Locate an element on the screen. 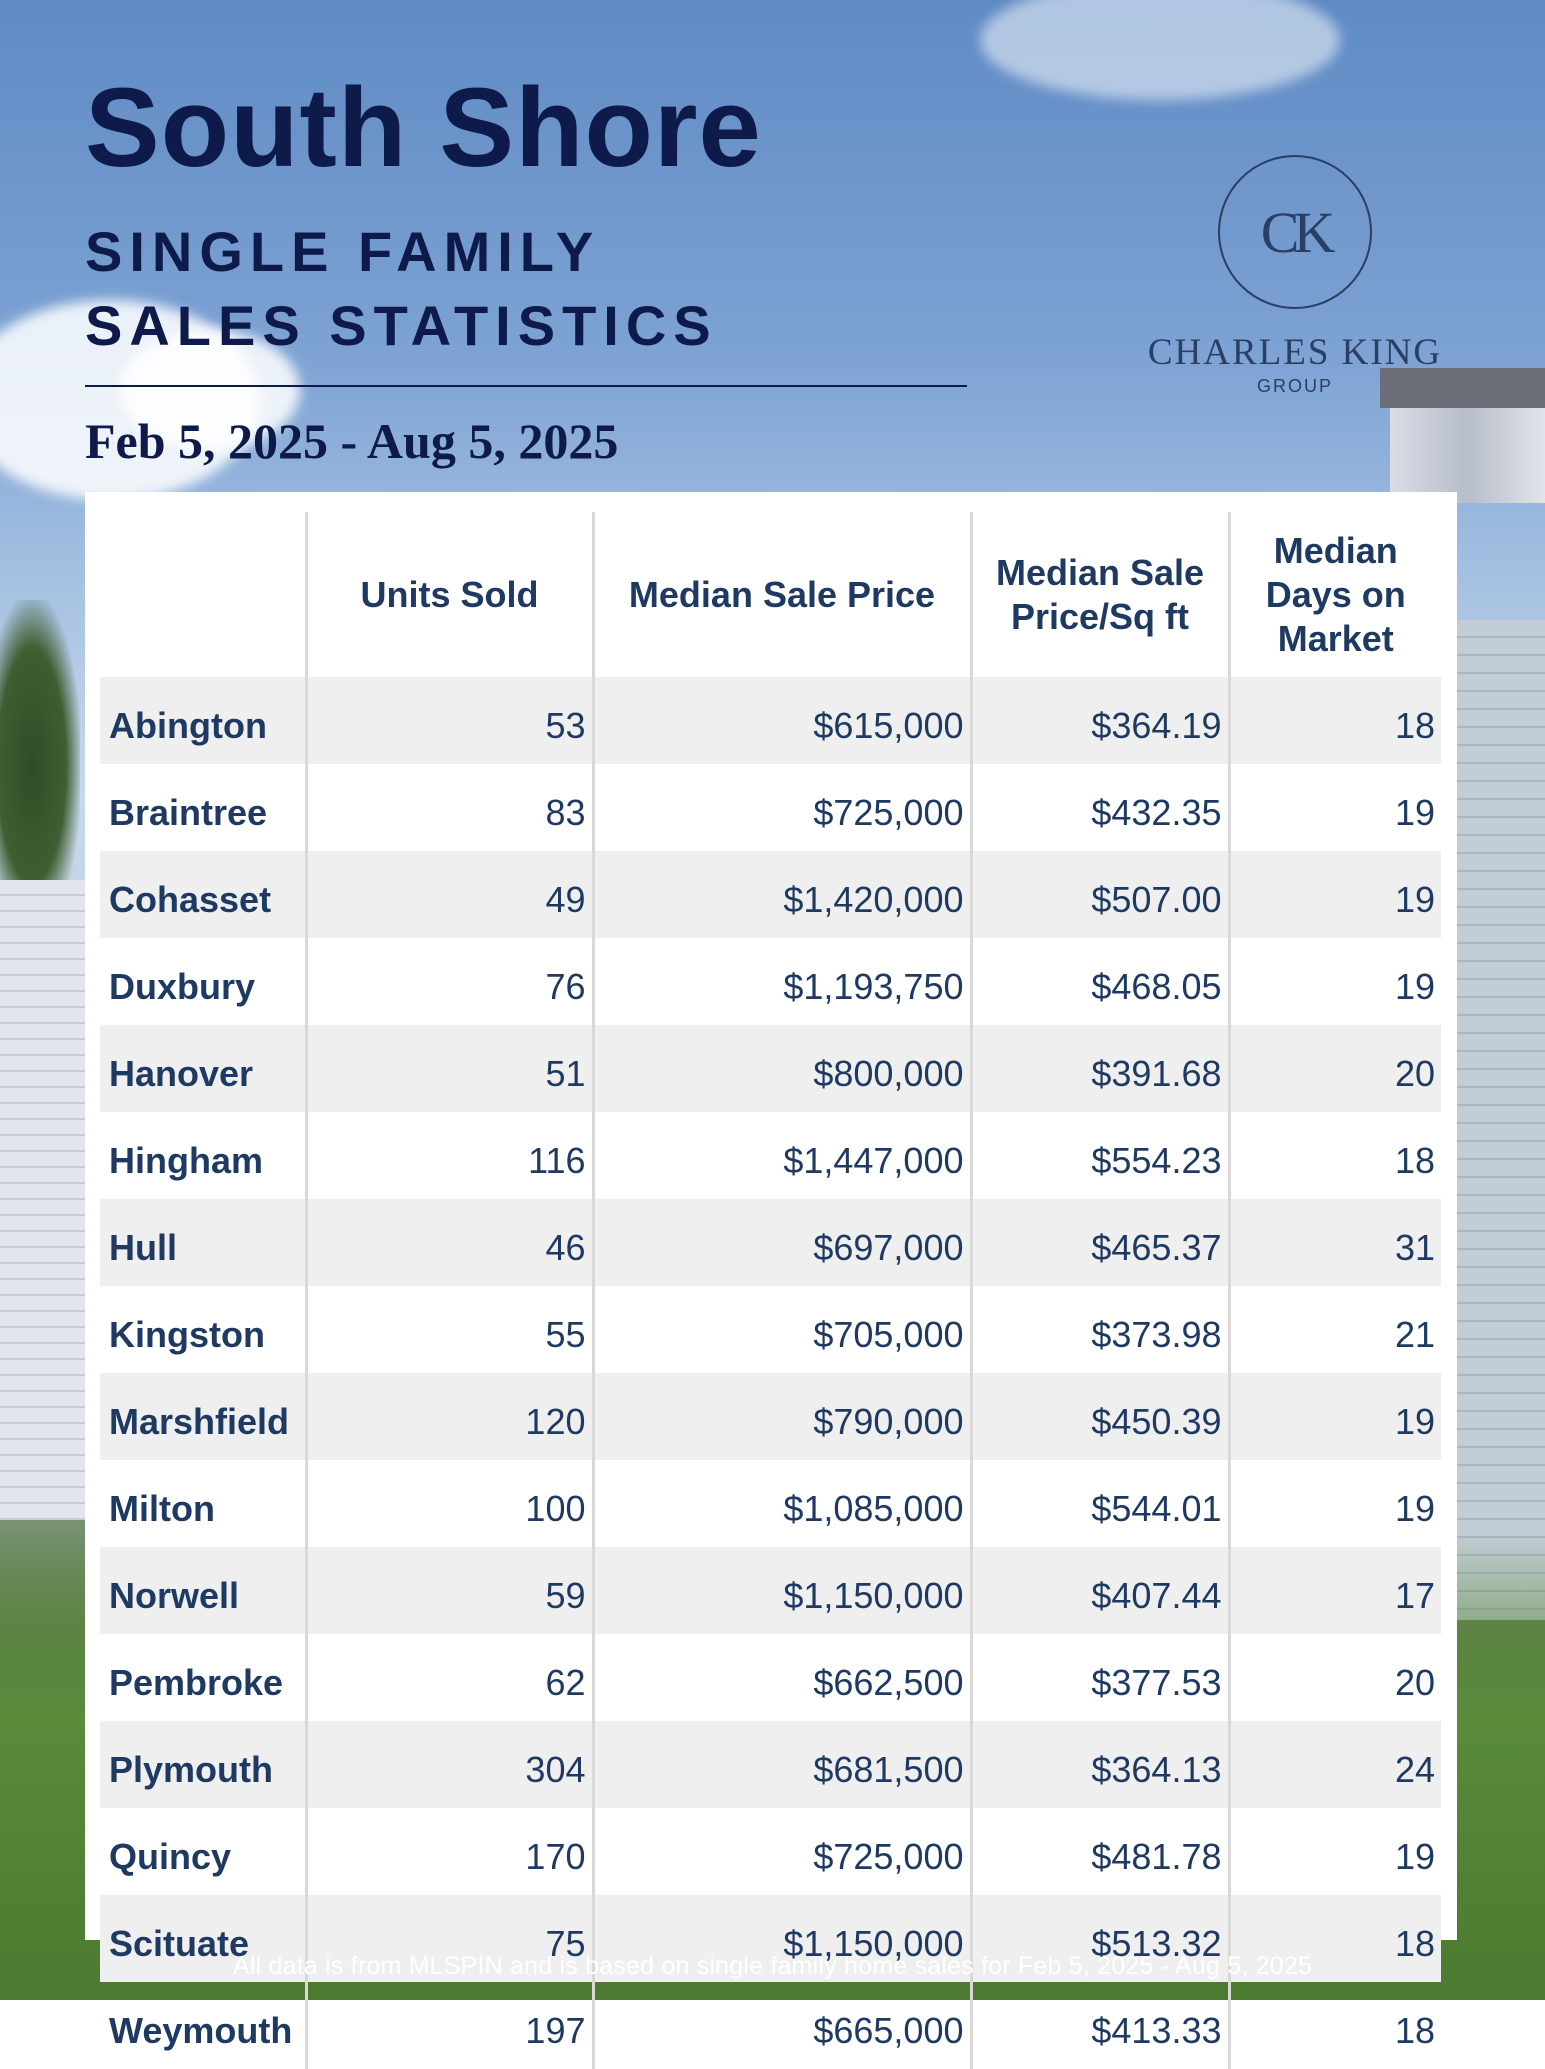  cell-town: Milton is located at coordinates (162, 1508).